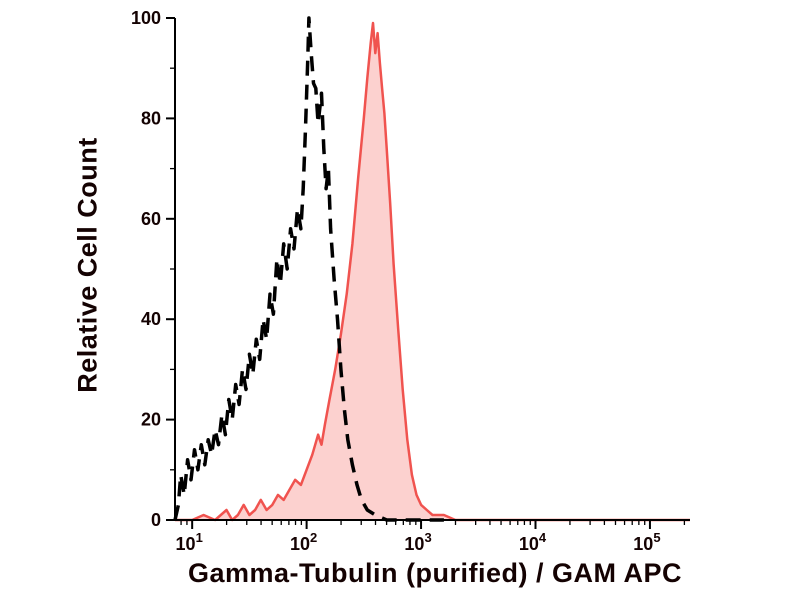  What do you see at coordinates (156, 520) in the screenshot?
I see `y-tick-label: 0` at bounding box center [156, 520].